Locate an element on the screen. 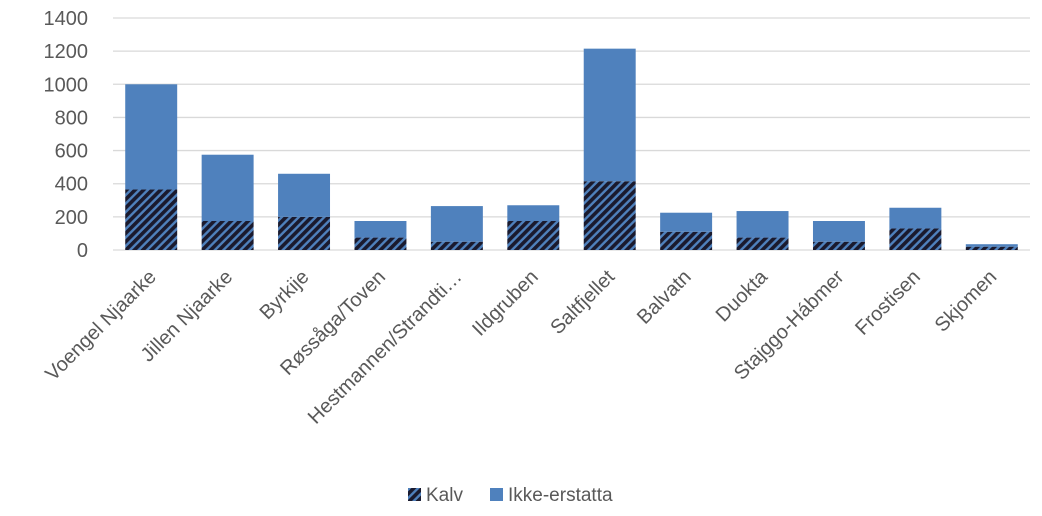 This screenshot has width=1042, height=516. legend: Kalv Ikke-erstatta is located at coordinates (510, 495).